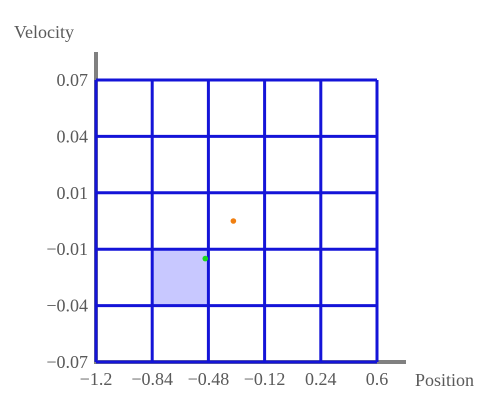  I want to click on y-tick-label: 0.01, so click(73, 193).